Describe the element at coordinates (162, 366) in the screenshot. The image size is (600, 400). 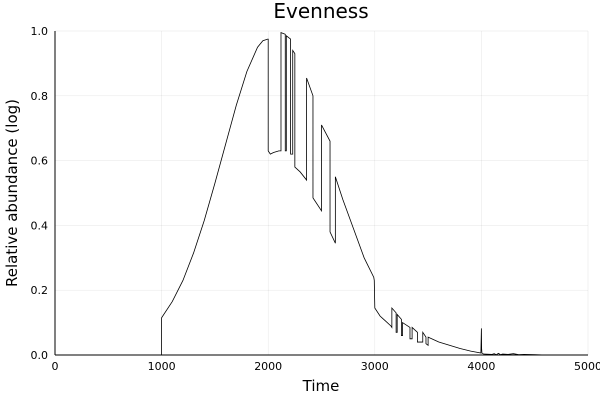
I see `x-tick-label: 1000` at that location.